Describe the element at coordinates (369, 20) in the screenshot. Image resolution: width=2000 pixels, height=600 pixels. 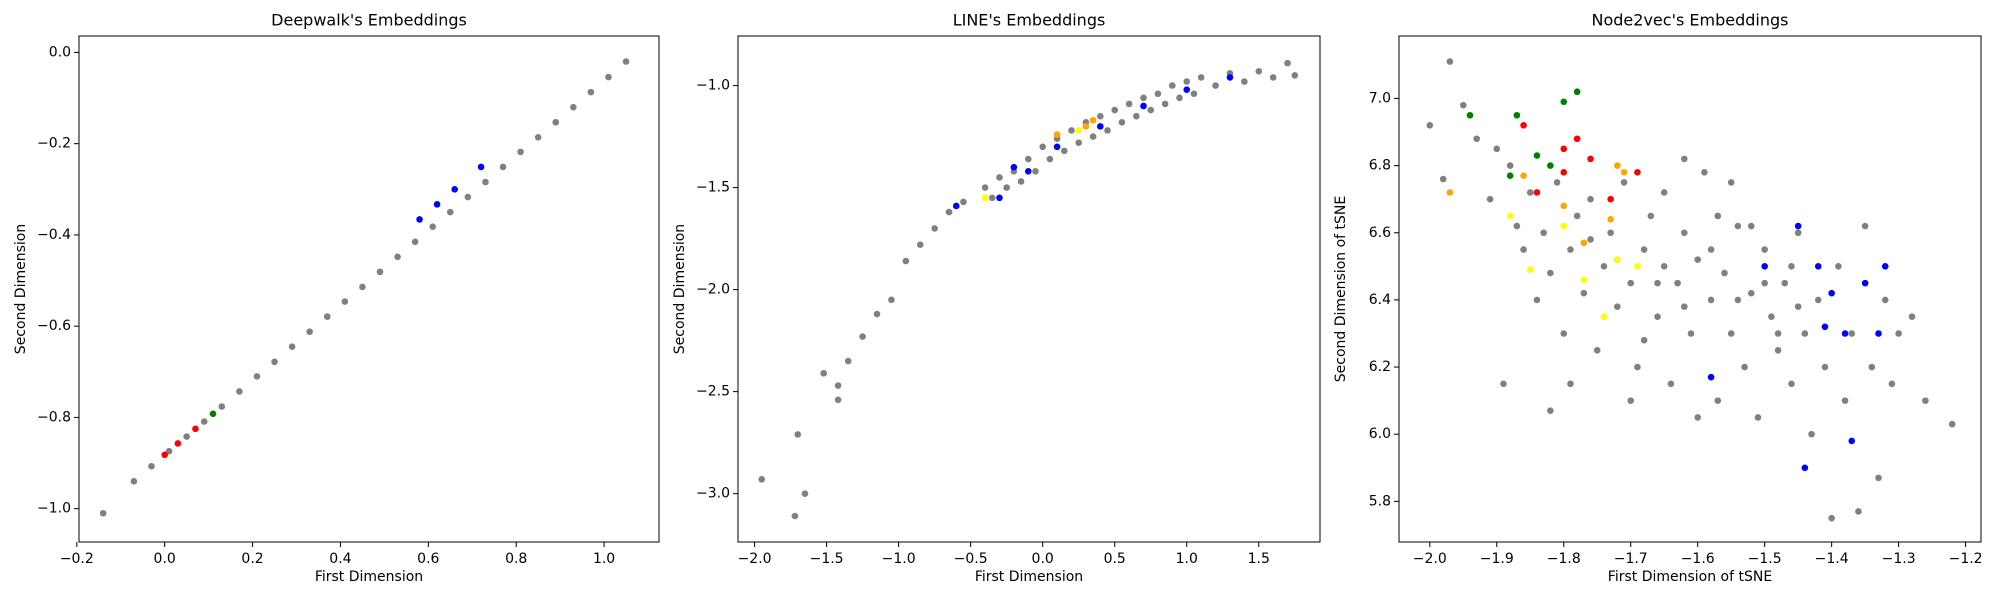
I see `chart-title: Deepwalk's Embeddings` at that location.